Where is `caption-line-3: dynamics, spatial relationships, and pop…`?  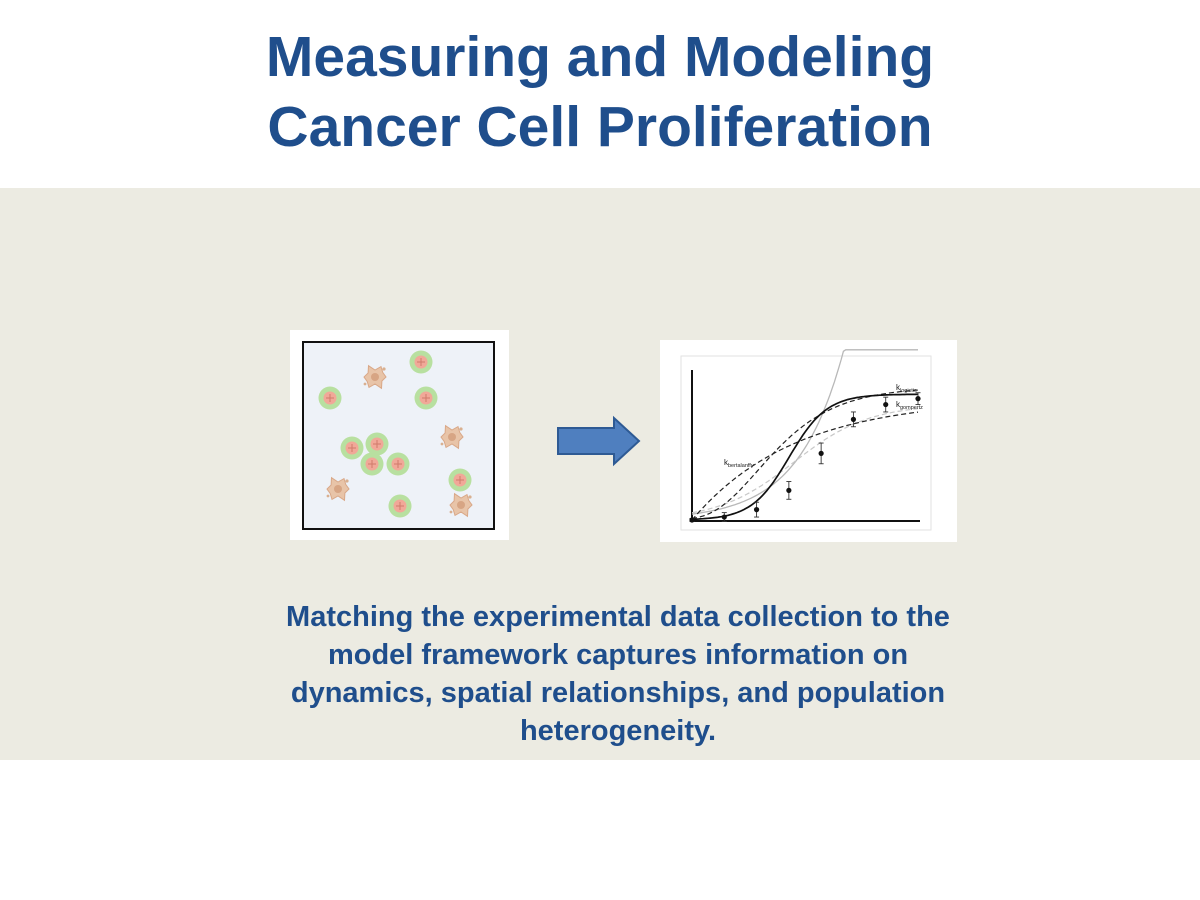 caption-line-3: dynamics, spatial relationships, and pop… is located at coordinates (618, 693).